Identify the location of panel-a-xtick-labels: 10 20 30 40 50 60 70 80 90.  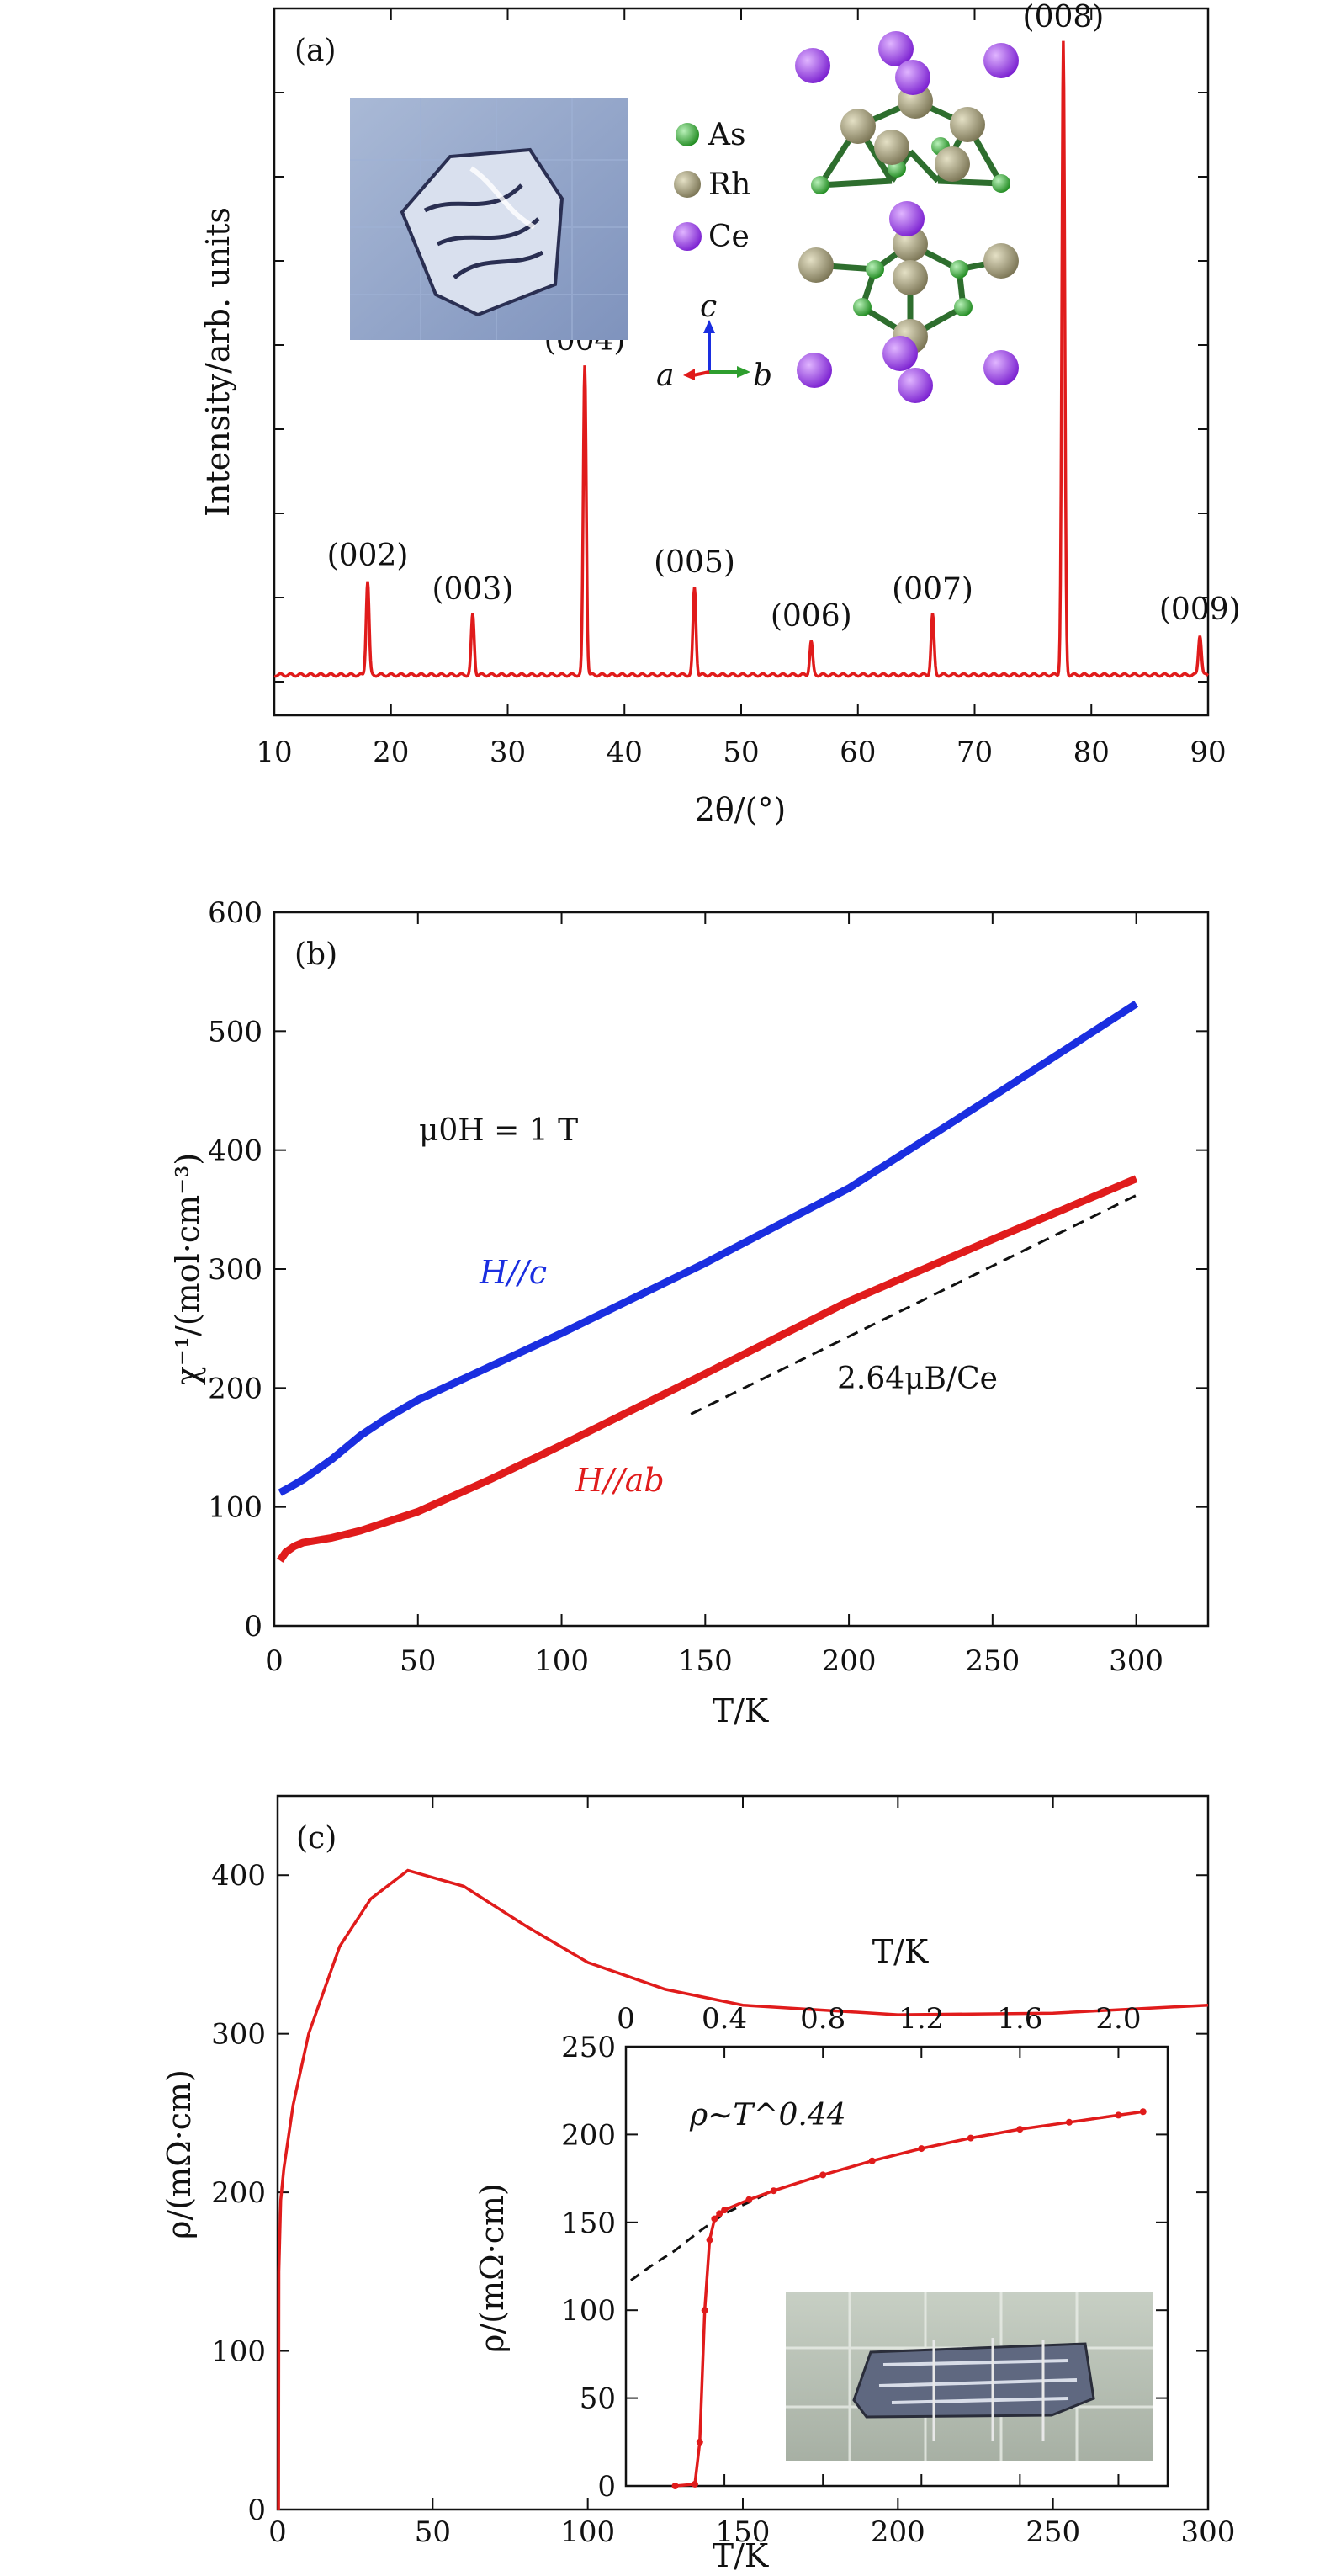
(741, 752).